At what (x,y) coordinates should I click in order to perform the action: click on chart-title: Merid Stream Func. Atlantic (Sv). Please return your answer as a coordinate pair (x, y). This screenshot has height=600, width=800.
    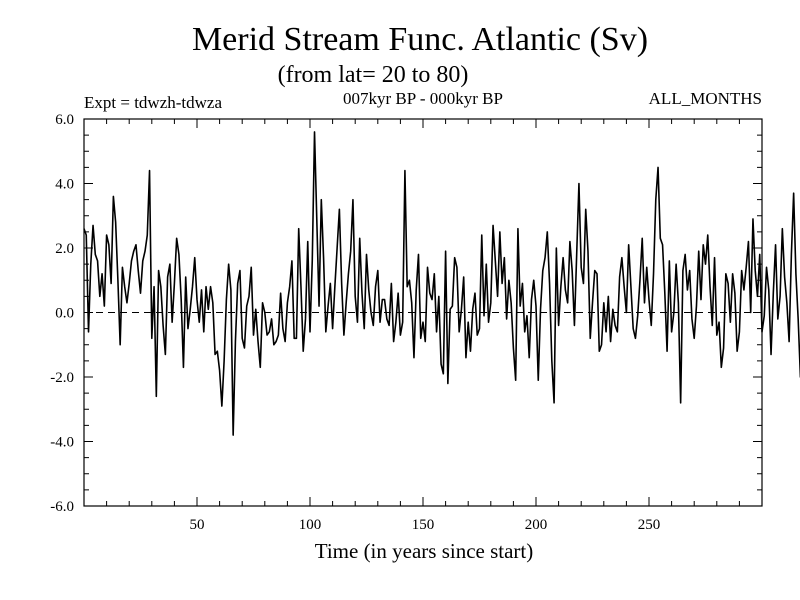
    Looking at the image, I should click on (420, 39).